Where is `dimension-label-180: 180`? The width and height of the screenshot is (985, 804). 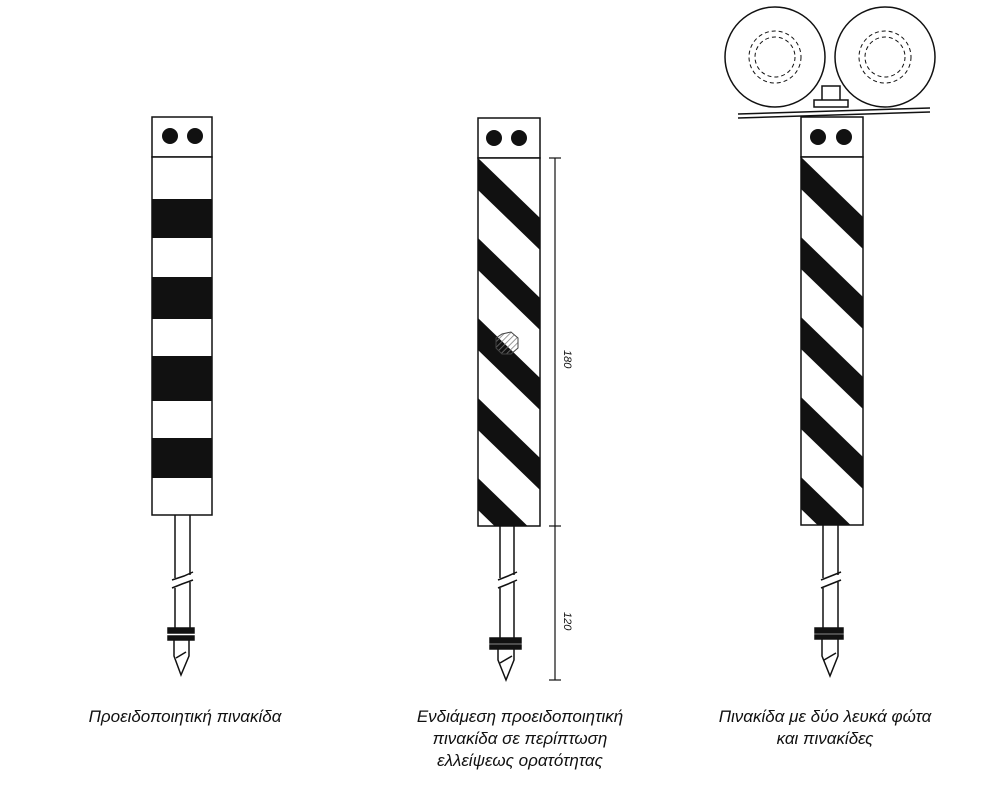
dimension-label-180: 180 is located at coordinates (567, 359).